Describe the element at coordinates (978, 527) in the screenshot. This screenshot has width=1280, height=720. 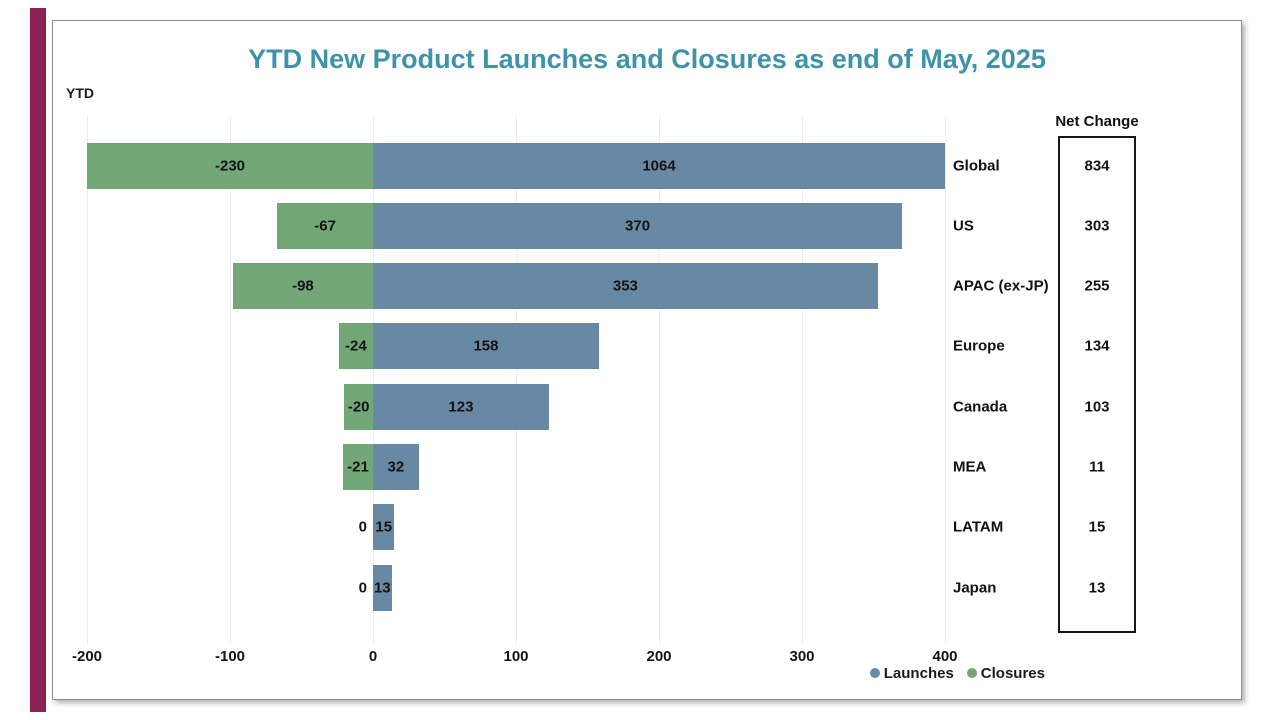
I see `category-label: LATAM` at that location.